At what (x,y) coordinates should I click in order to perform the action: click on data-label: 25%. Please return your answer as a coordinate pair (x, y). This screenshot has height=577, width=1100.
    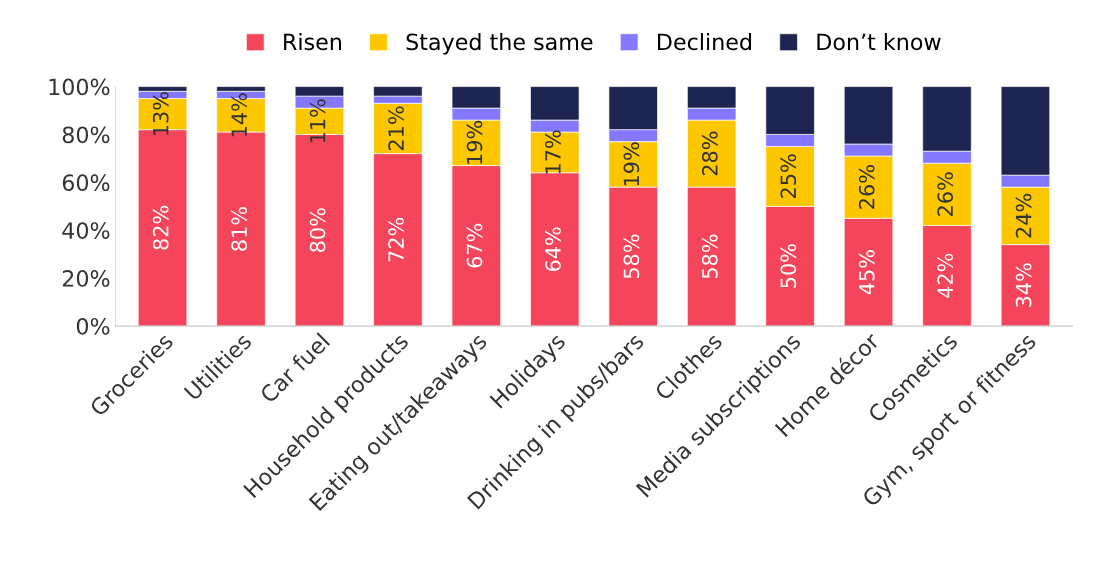
    Looking at the image, I should click on (788, 176).